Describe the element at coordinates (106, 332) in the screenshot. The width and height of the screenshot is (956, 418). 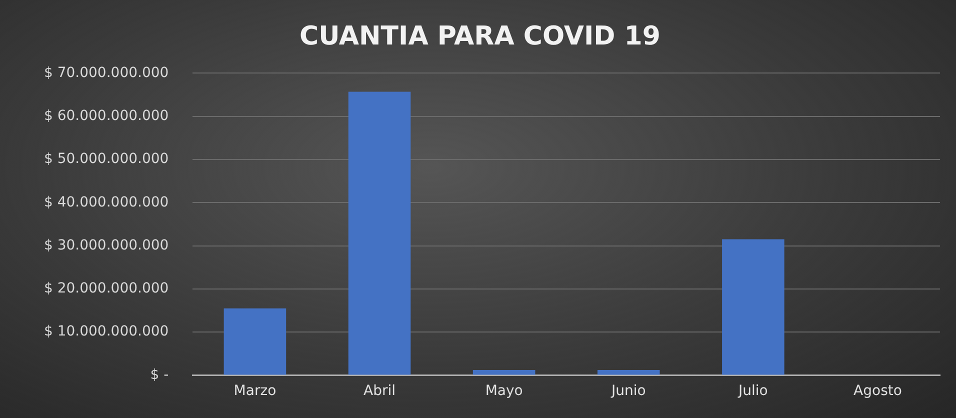
I see `y-tick-label: $ 10.000.000.000` at that location.